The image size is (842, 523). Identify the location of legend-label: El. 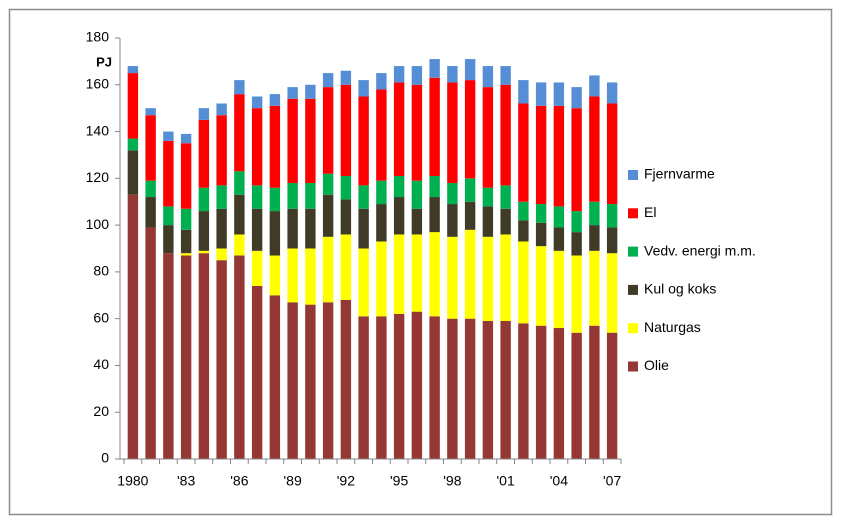
(650, 212).